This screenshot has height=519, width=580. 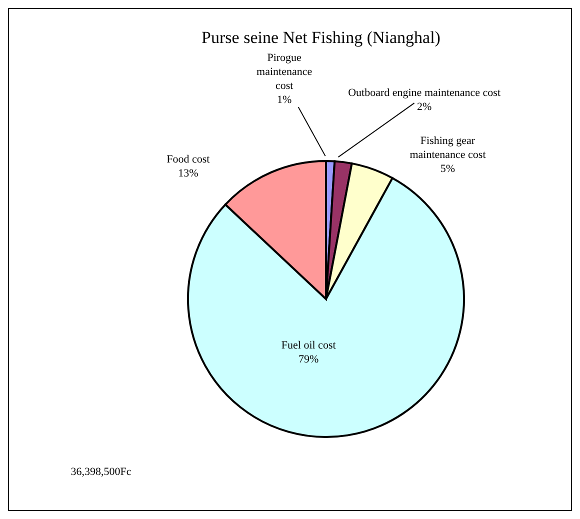 I want to click on chart-title: Purse seine Net Fishing (Nianghal), so click(x=321, y=37).